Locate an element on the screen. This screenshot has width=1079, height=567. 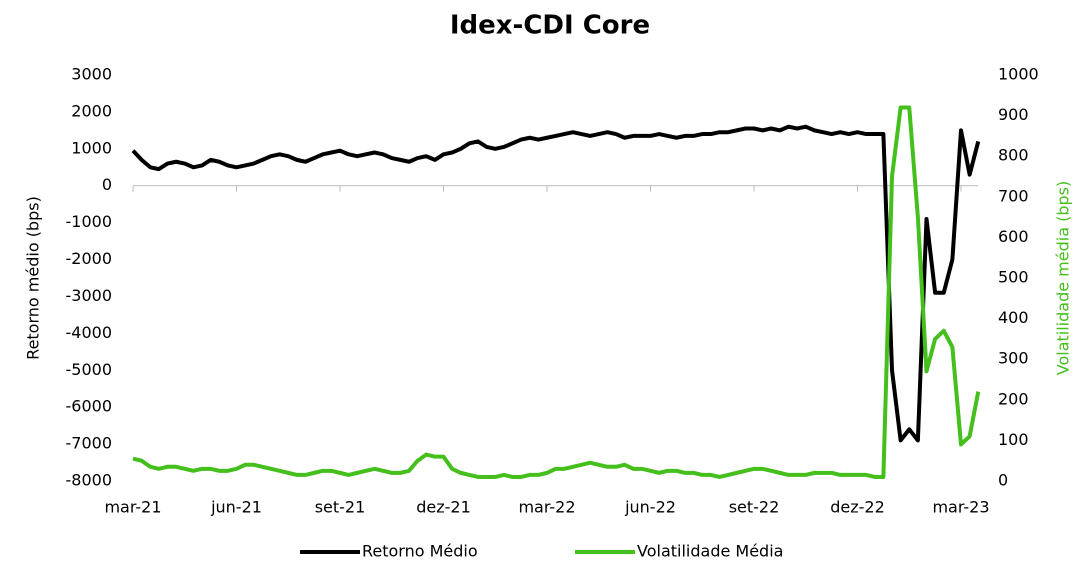
x-tick-label: mar-22 is located at coordinates (546, 507).